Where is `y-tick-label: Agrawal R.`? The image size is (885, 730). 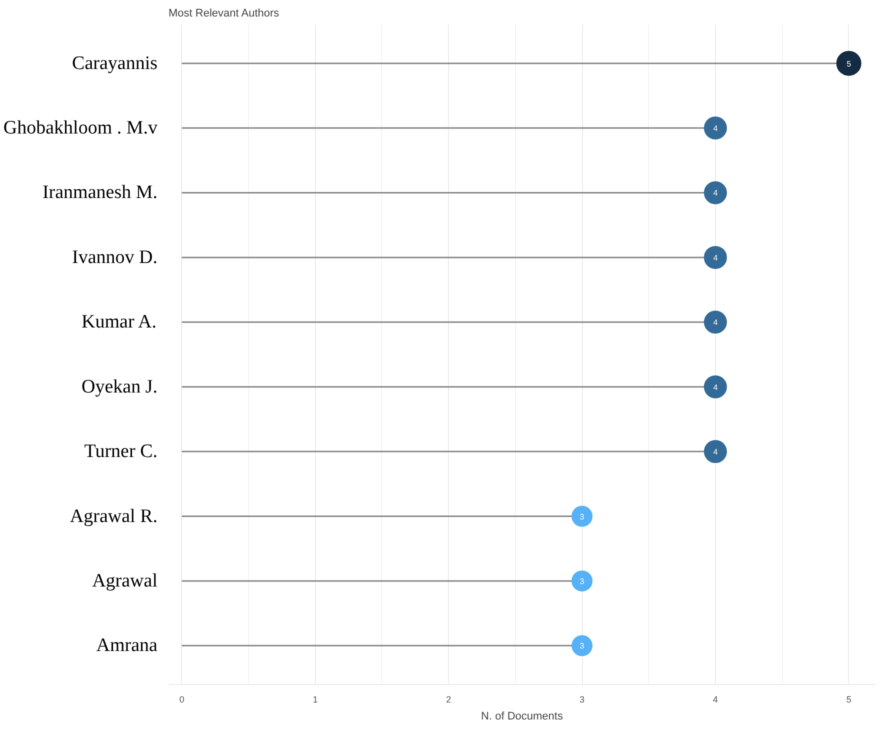 y-tick-label: Agrawal R. is located at coordinates (114, 516).